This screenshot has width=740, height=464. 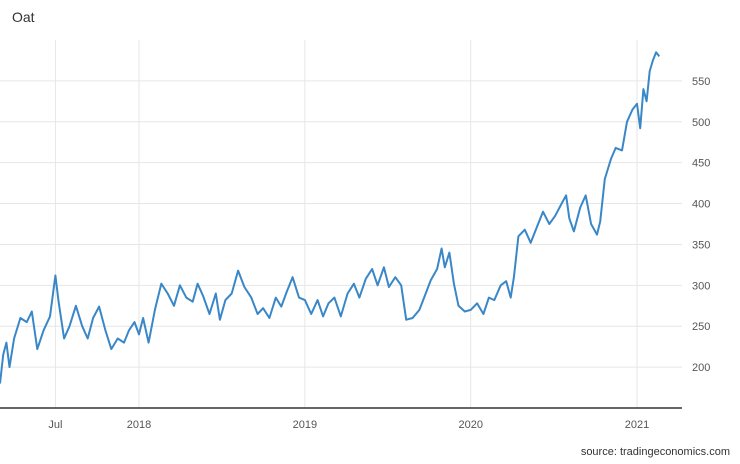 I want to click on x-tick-label: 2021, so click(x=637, y=425).